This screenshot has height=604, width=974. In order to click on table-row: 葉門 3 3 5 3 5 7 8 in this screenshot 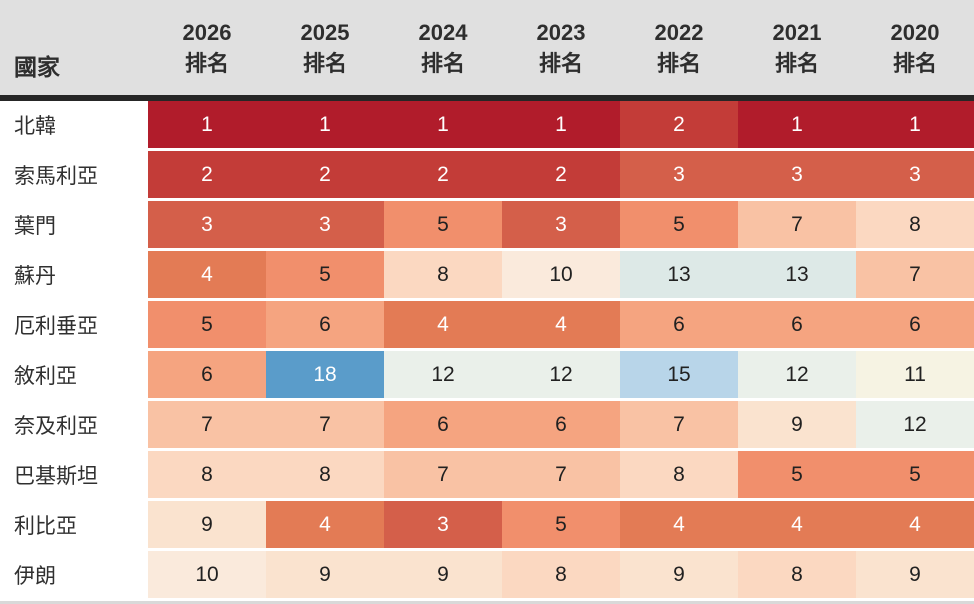, I will do `click(487, 224)`.